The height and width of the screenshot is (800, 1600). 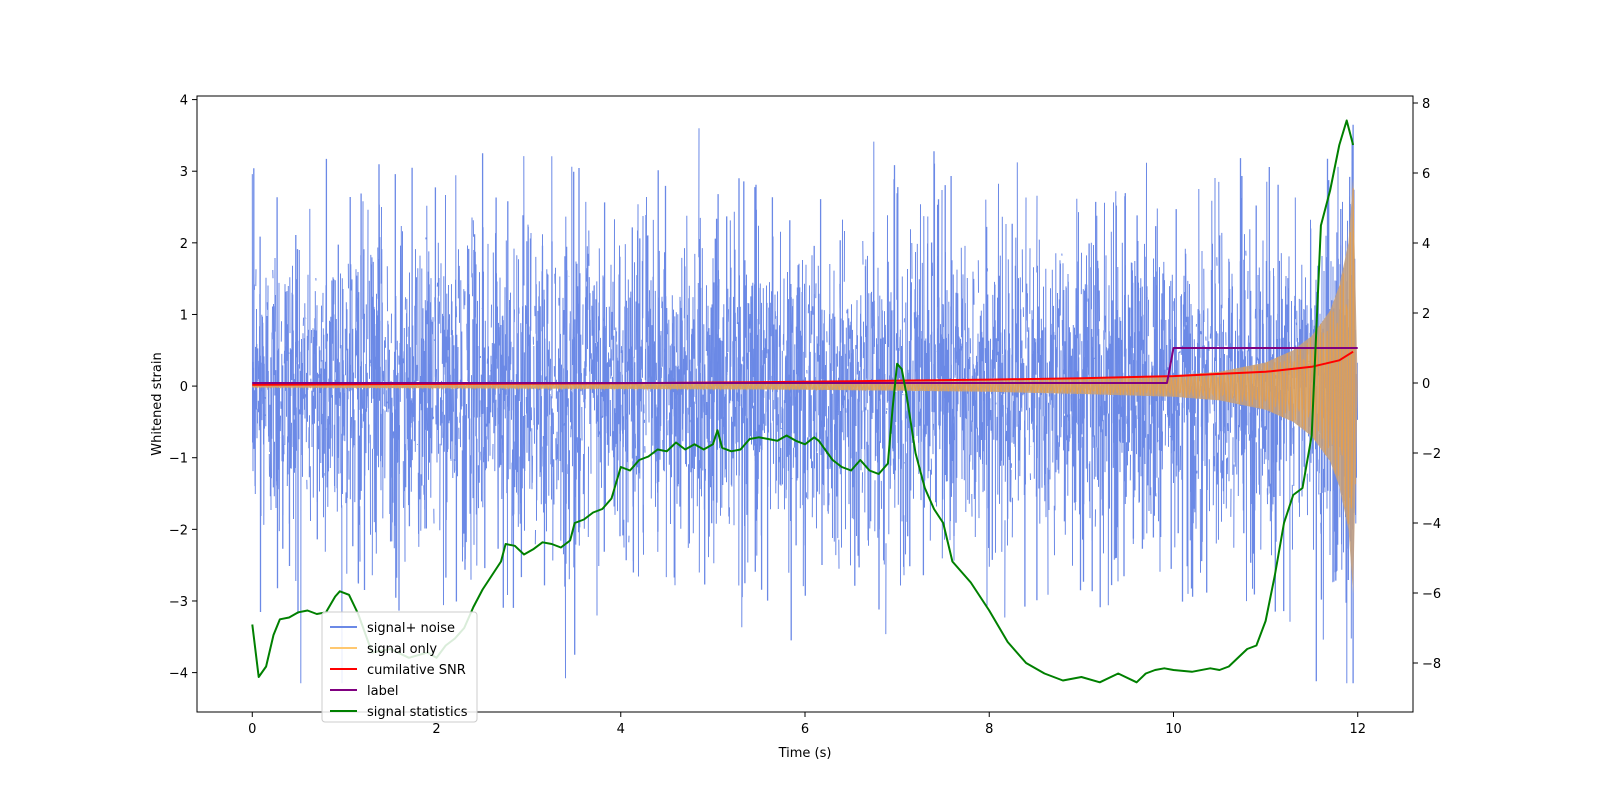 What do you see at coordinates (805, 365) in the screenshot?
I see `series-label-line` at bounding box center [805, 365].